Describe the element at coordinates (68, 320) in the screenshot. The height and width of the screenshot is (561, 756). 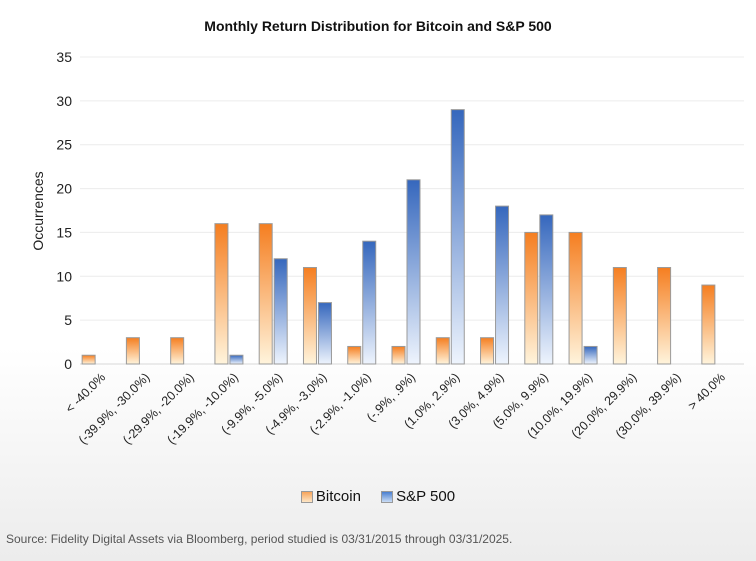
I see `y-tick-label: 5` at that location.